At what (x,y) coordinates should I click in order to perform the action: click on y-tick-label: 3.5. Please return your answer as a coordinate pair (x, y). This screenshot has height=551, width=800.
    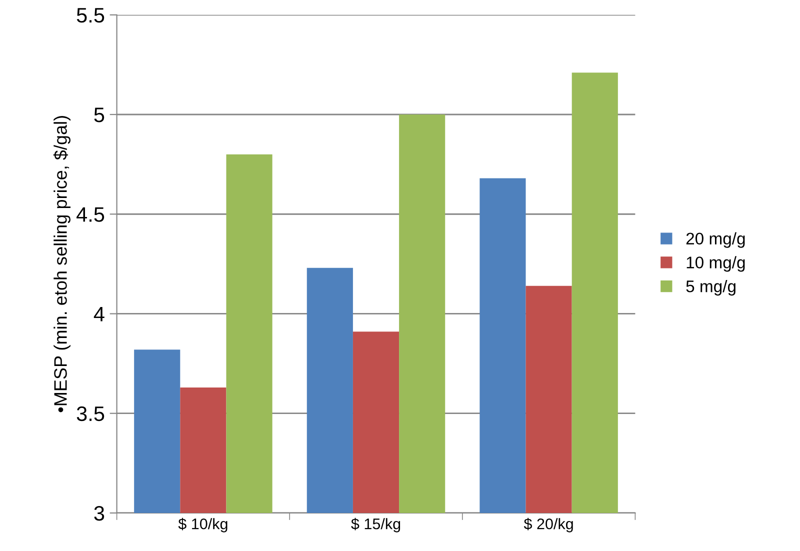
    Looking at the image, I should click on (90, 414).